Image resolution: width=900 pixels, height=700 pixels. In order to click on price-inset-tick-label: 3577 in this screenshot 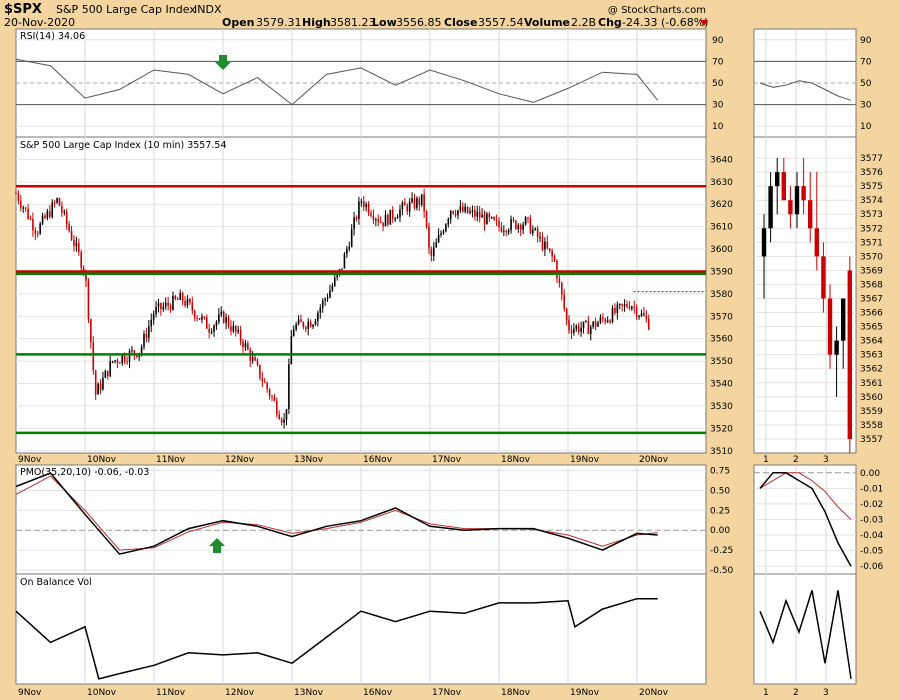, I will do `click(871, 159)`.